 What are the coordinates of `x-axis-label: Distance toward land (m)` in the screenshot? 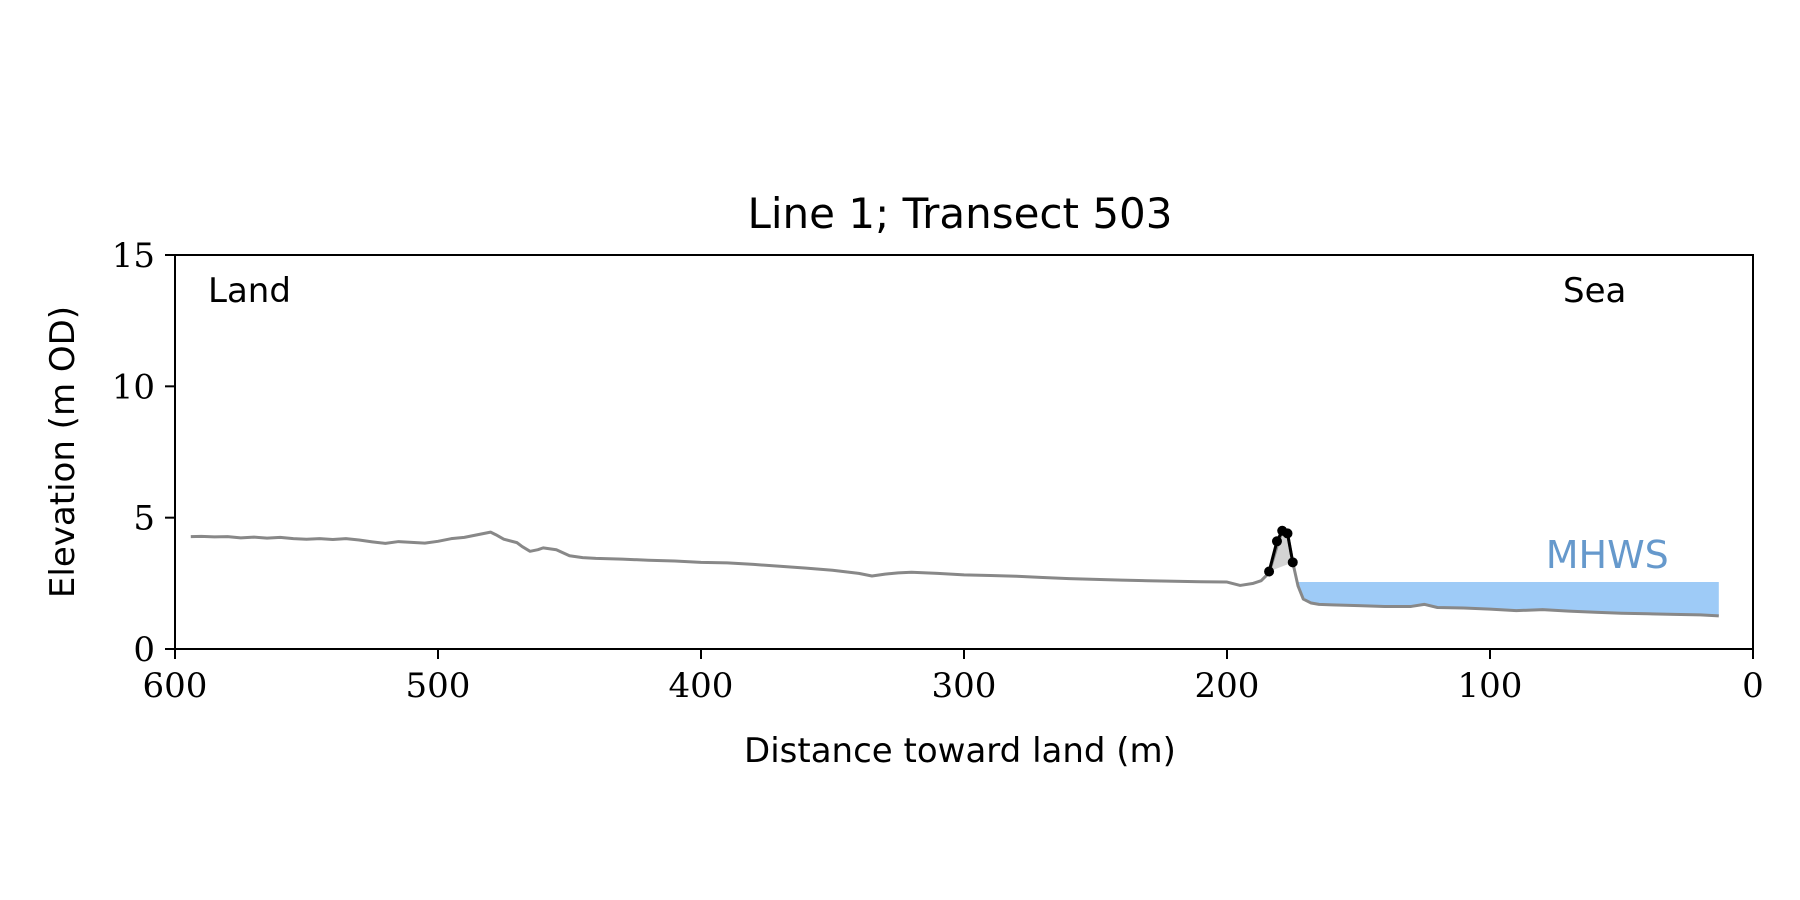 It's located at (960, 751).